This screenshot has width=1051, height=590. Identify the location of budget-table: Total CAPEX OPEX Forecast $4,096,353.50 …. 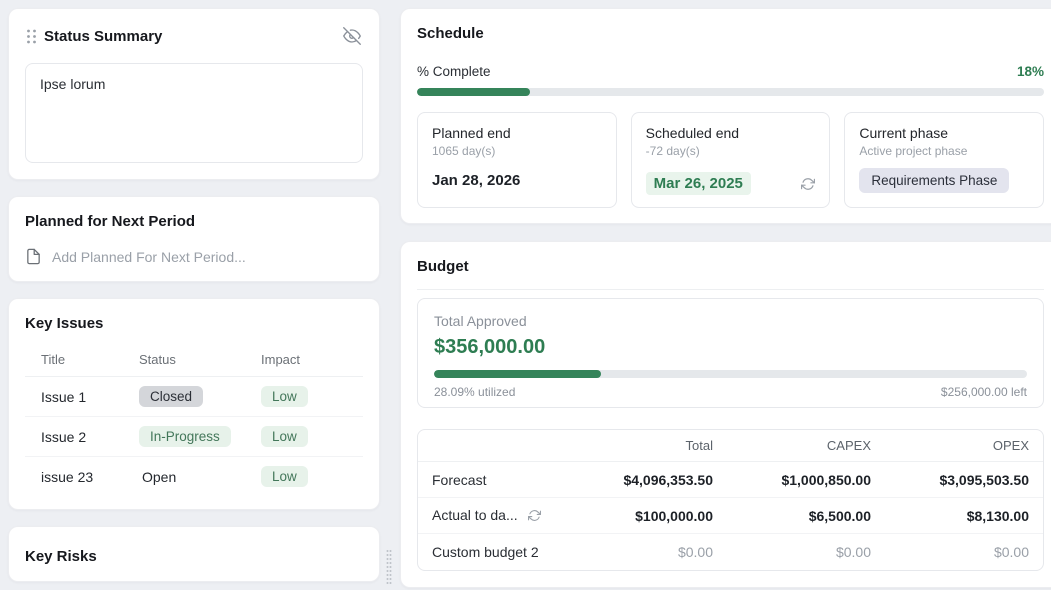
(730, 500).